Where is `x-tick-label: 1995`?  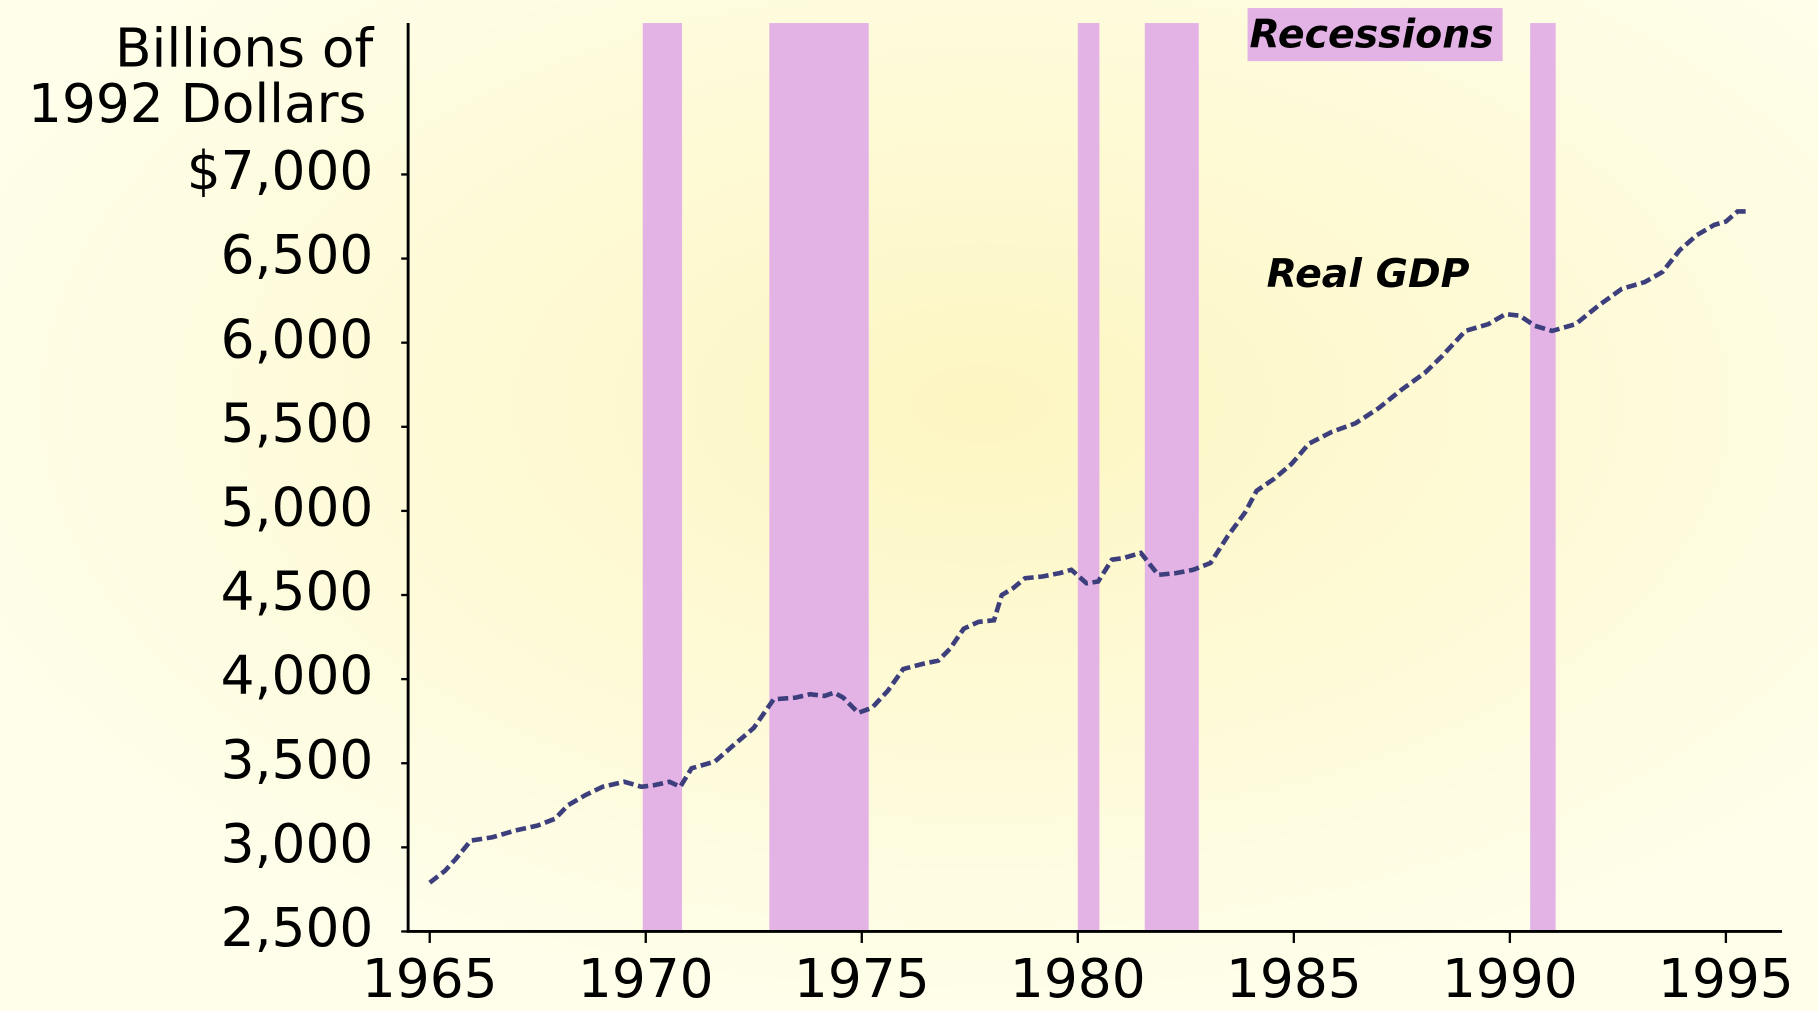 x-tick-label: 1995 is located at coordinates (1726, 979).